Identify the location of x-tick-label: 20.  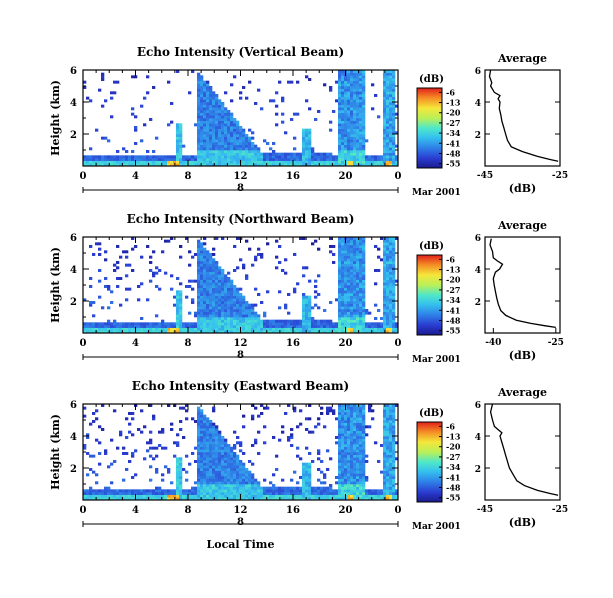
(346, 343).